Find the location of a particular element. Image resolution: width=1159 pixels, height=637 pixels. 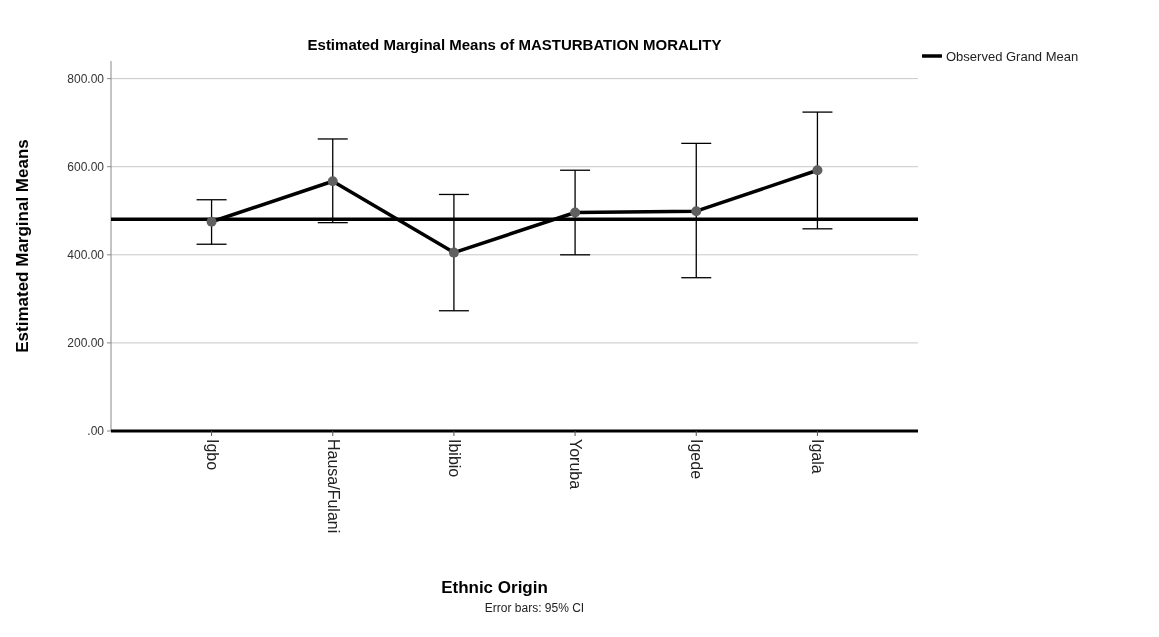

text: Error bars: 95% CI is located at coordinates (534, 608).